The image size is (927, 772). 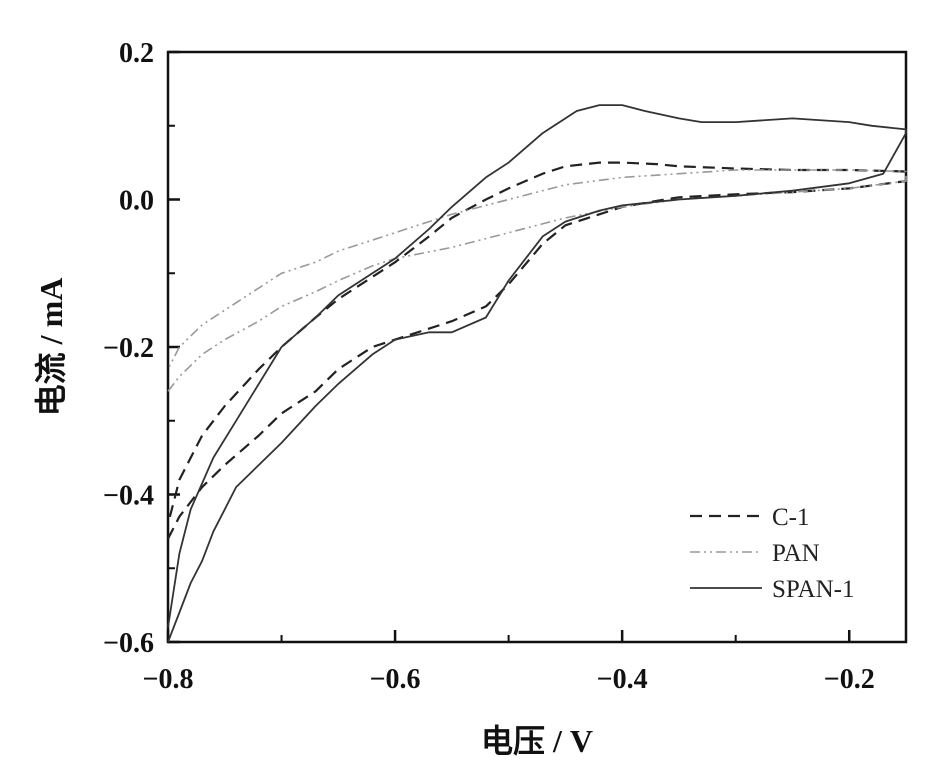 I want to click on y-tick-label: 0.2, so click(x=136, y=53).